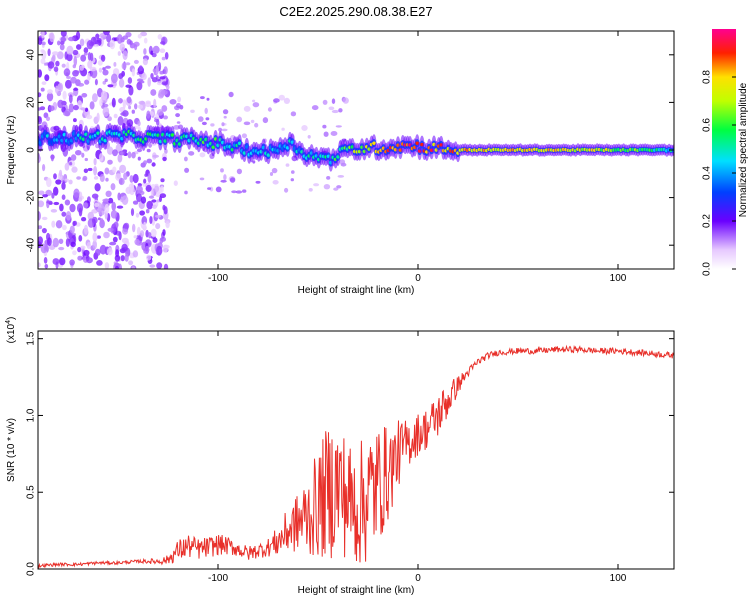 The width and height of the screenshot is (750, 600). I want to click on spectrogram-y-tick-label: 0, so click(31, 150).